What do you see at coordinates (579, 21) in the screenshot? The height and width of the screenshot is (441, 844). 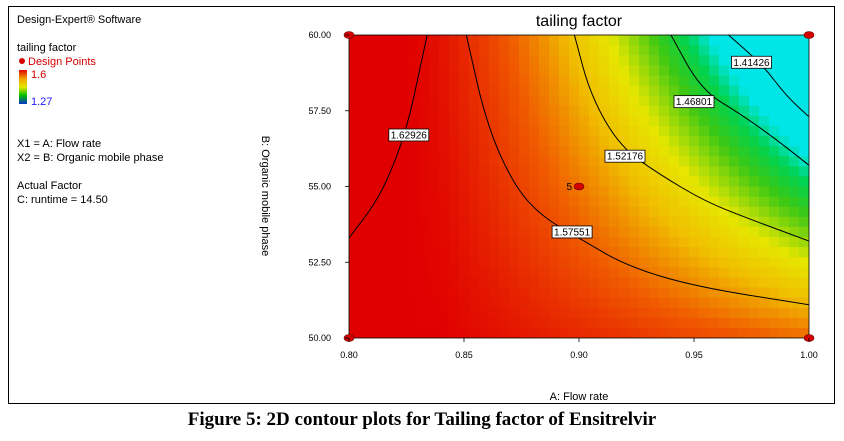 I see `chart-title: tailing factor` at bounding box center [579, 21].